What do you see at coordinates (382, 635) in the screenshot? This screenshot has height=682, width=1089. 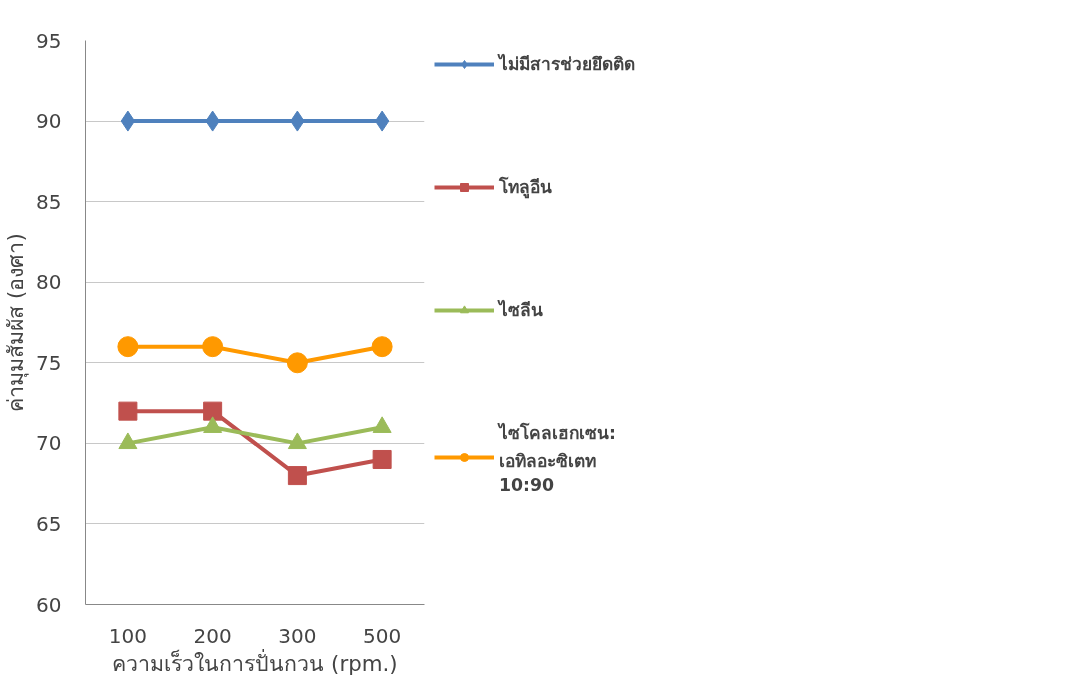 I see `x-tick-label: 500` at bounding box center [382, 635].